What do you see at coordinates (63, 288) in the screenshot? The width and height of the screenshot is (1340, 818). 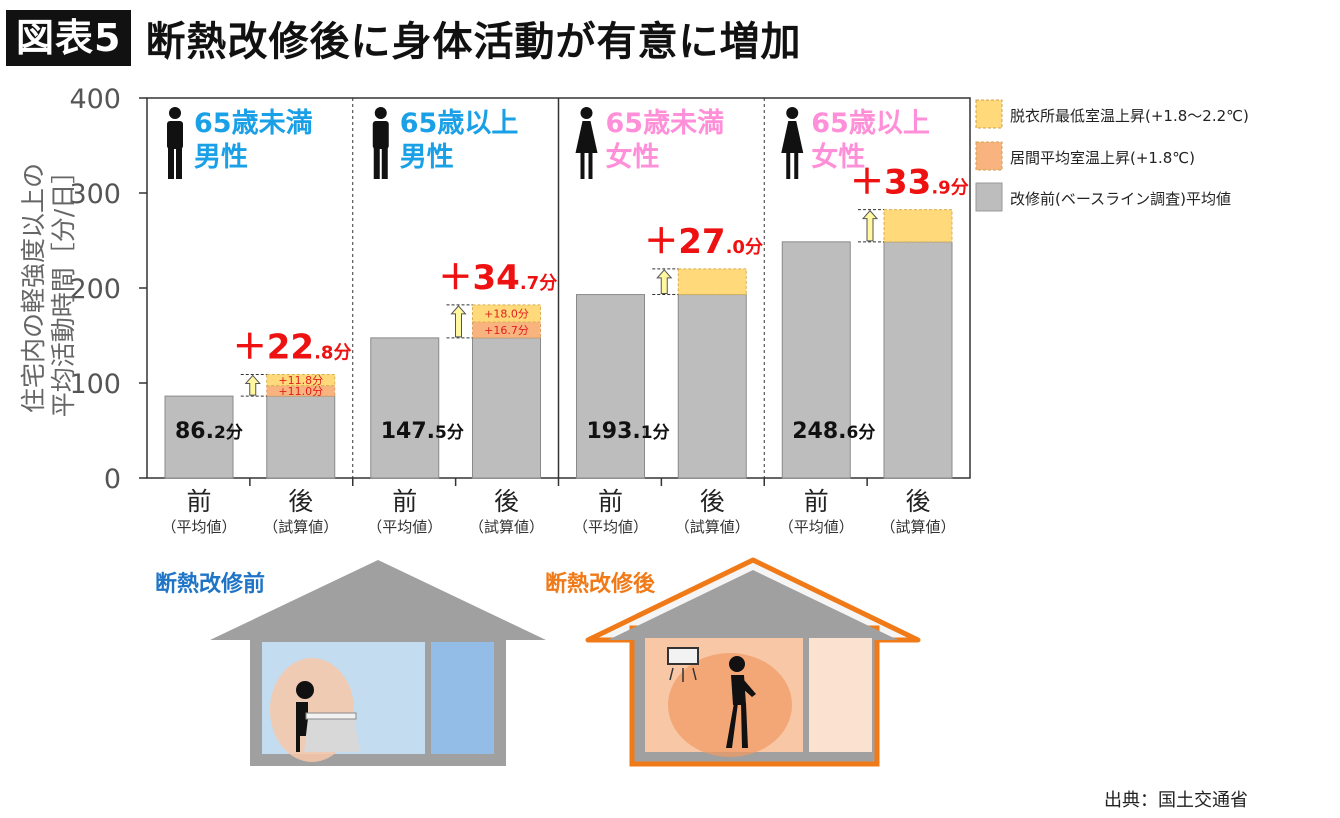 I see `y-axis-title-line2: 平均活動時間［分/日］` at bounding box center [63, 288].